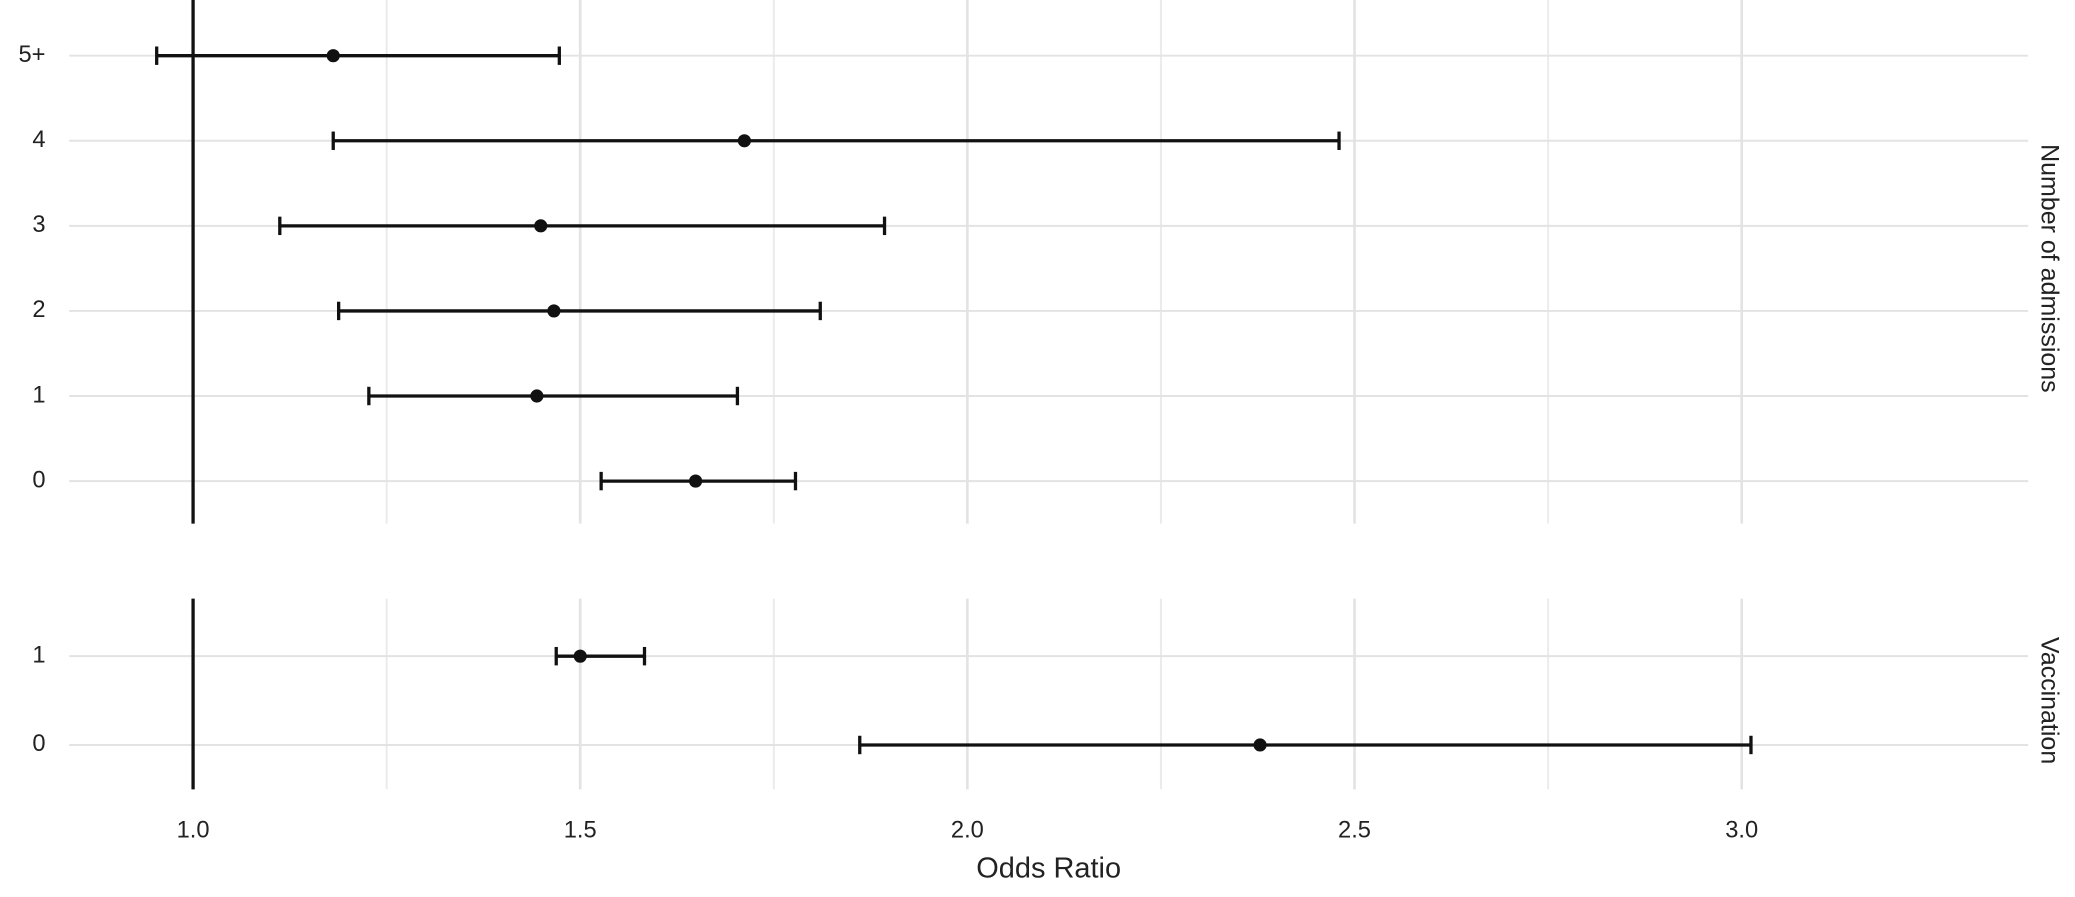 This screenshot has height=897, width=2075. Describe the element at coordinates (38, 310) in the screenshot. I see `y-tick-label: 2` at that location.